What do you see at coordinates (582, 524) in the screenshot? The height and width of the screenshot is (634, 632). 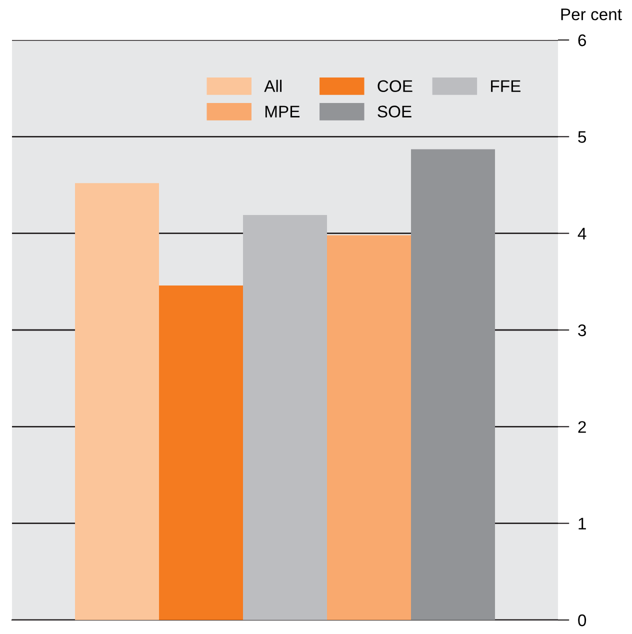 I see `y-tick-label: 1` at bounding box center [582, 524].